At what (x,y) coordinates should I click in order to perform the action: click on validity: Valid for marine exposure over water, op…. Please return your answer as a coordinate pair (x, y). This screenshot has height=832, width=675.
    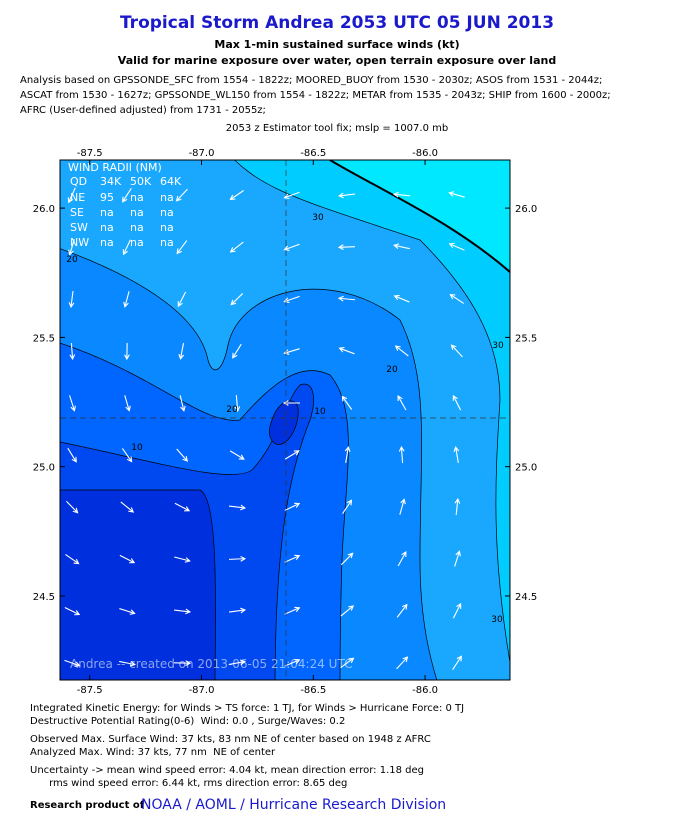
    Looking at the image, I should click on (337, 60).